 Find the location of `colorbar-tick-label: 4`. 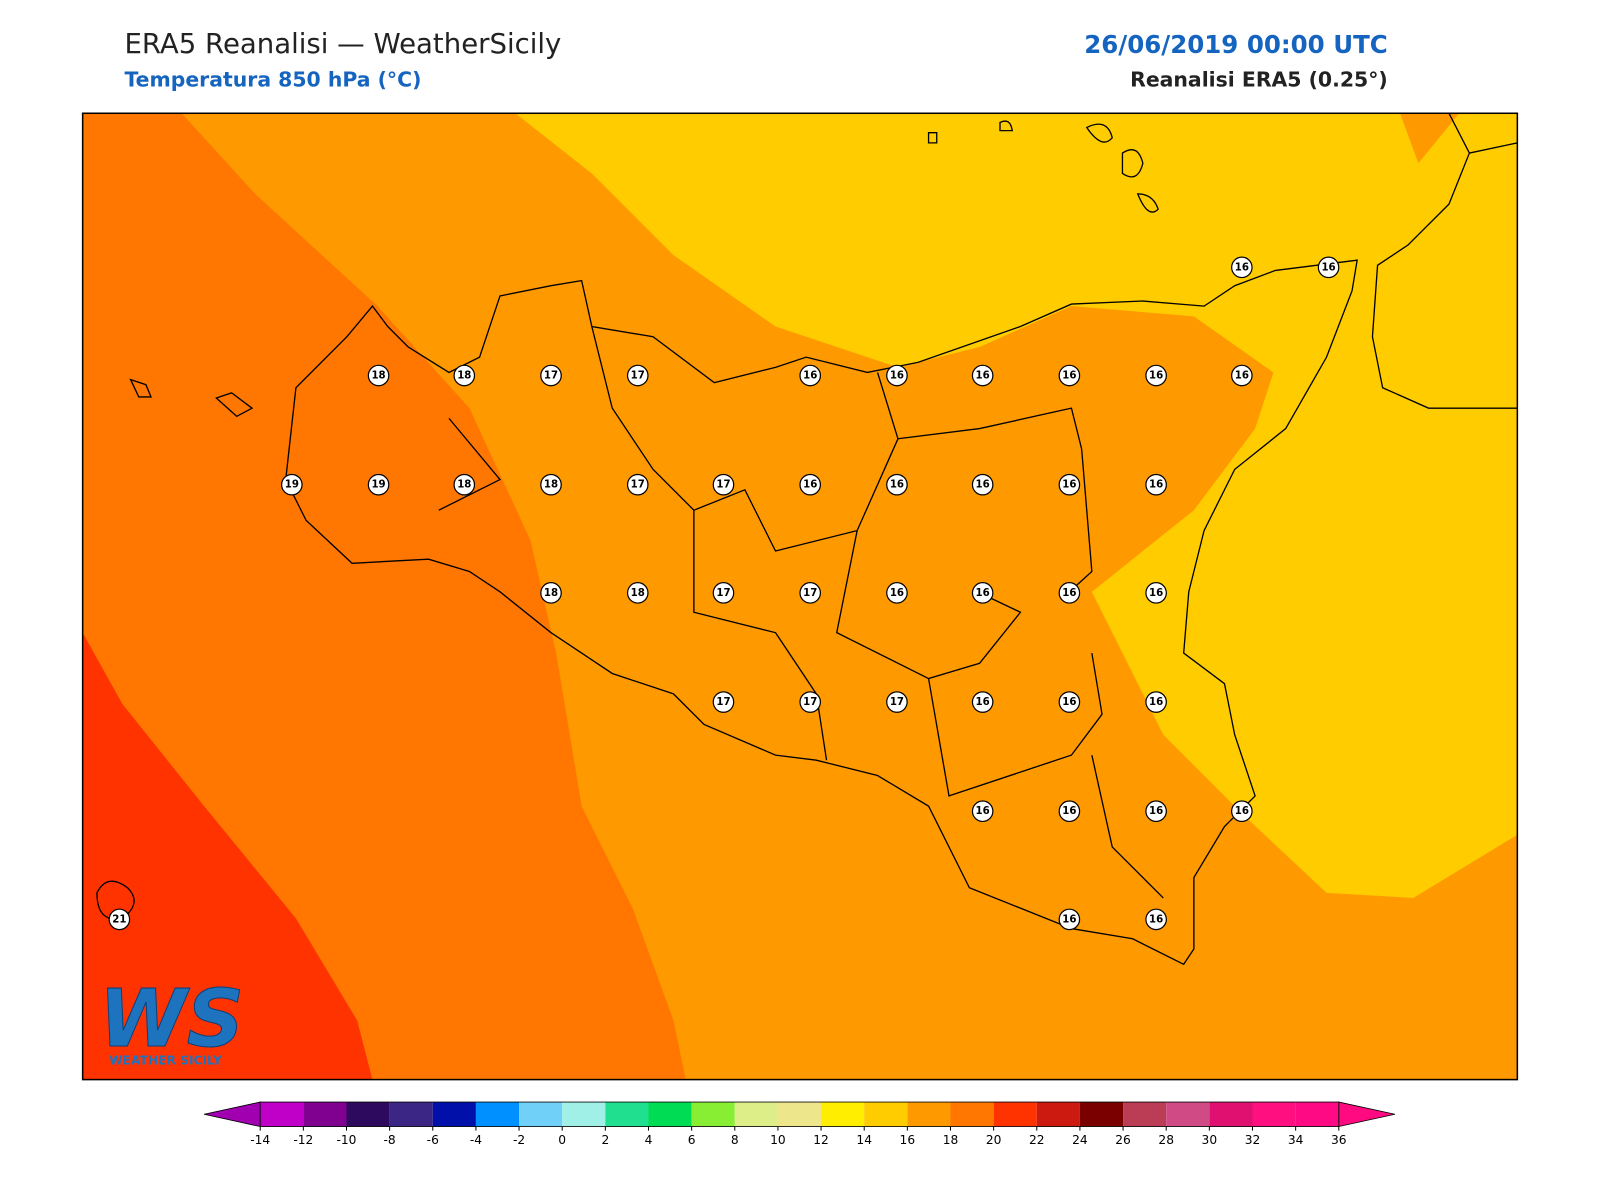

colorbar-tick-label: 4 is located at coordinates (649, 1140).